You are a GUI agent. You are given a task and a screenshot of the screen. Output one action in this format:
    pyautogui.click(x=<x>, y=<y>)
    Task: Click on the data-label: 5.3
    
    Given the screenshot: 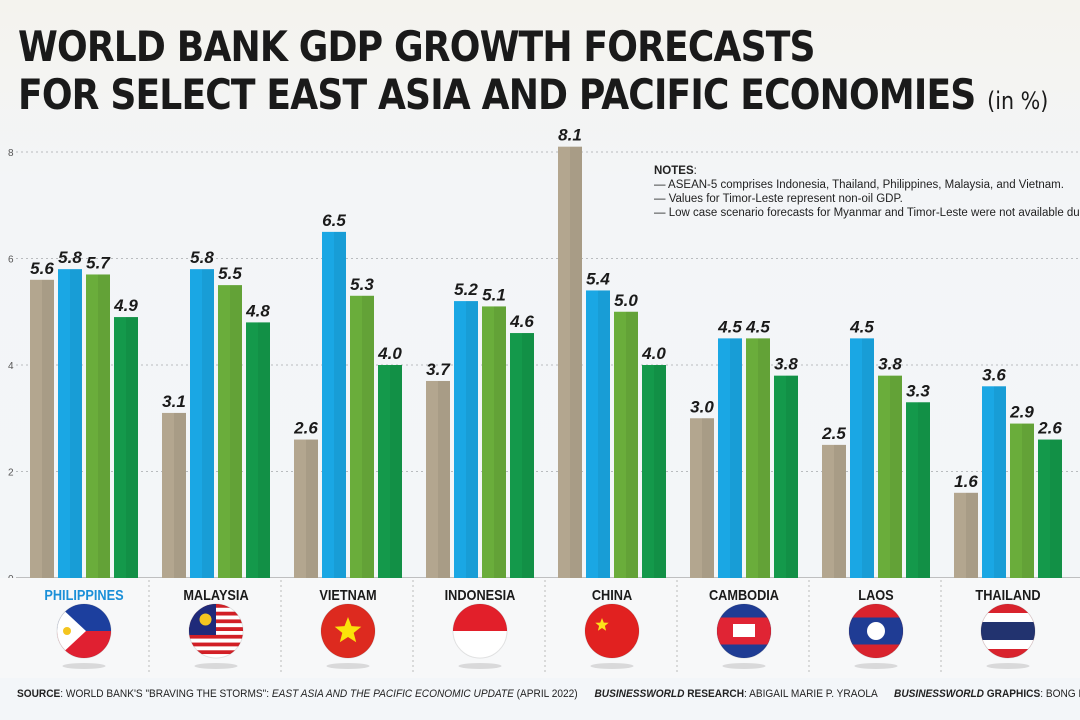 What is the action you would take?
    pyautogui.click(x=362, y=284)
    